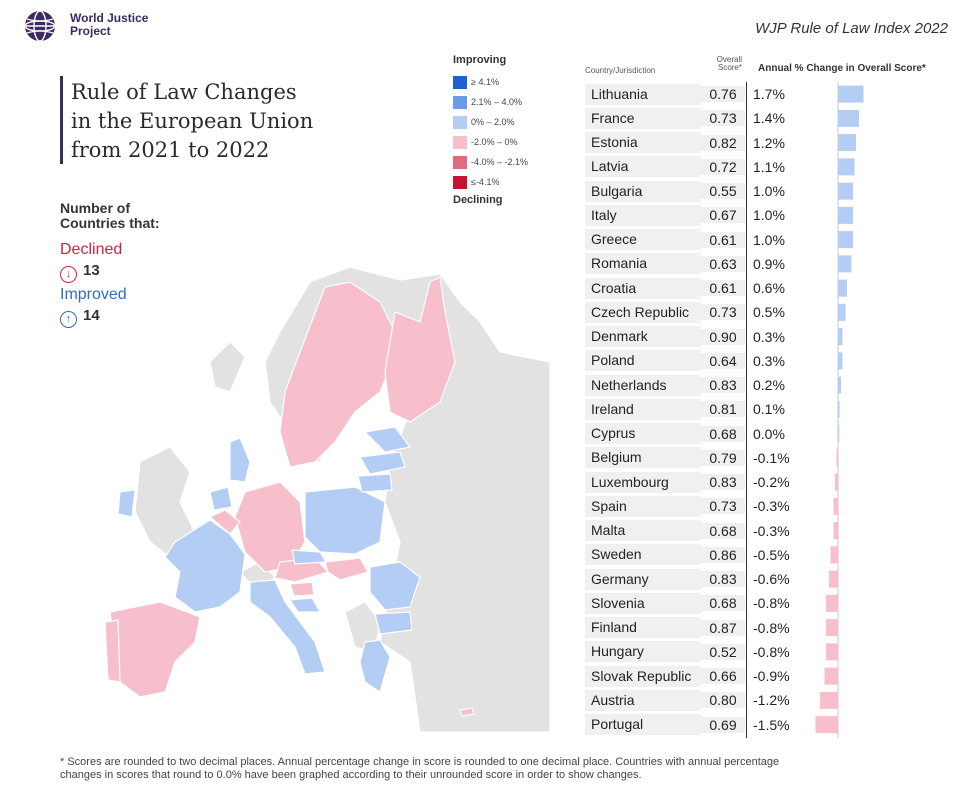  What do you see at coordinates (746, 410) in the screenshot?
I see `table-divider` at bounding box center [746, 410].